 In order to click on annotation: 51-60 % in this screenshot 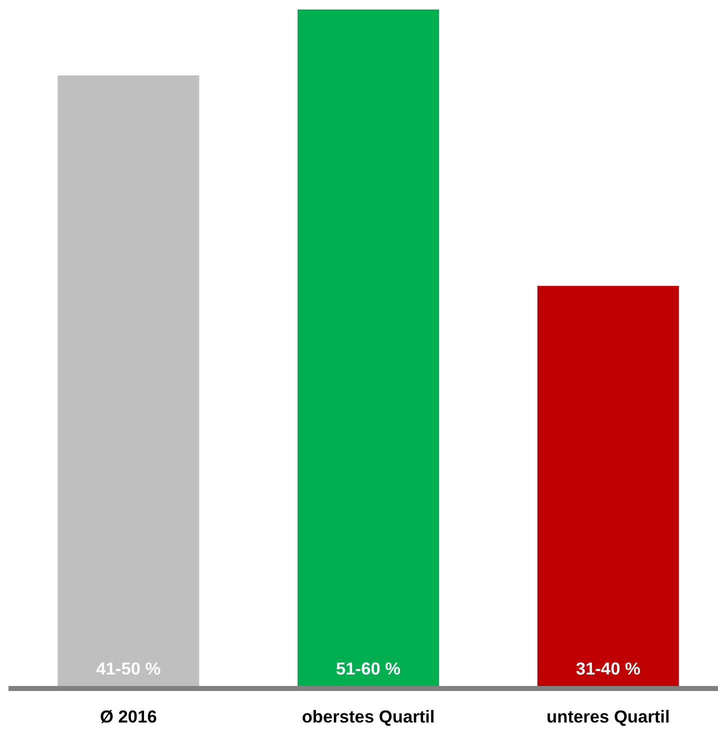, I will do `click(368, 668)`.